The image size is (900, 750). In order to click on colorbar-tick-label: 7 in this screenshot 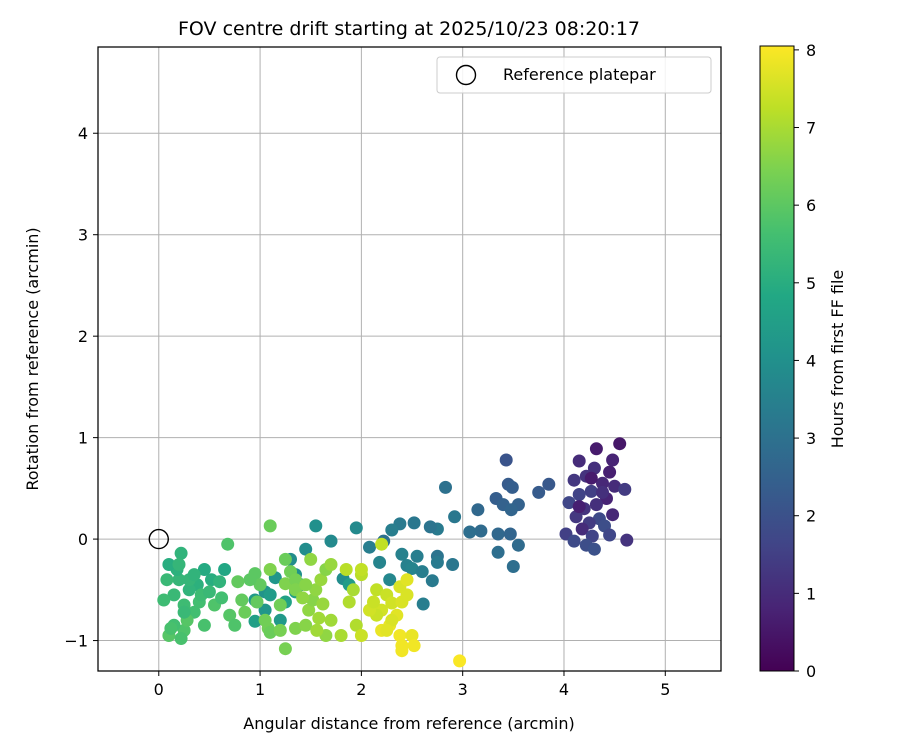, I will do `click(811, 128)`.